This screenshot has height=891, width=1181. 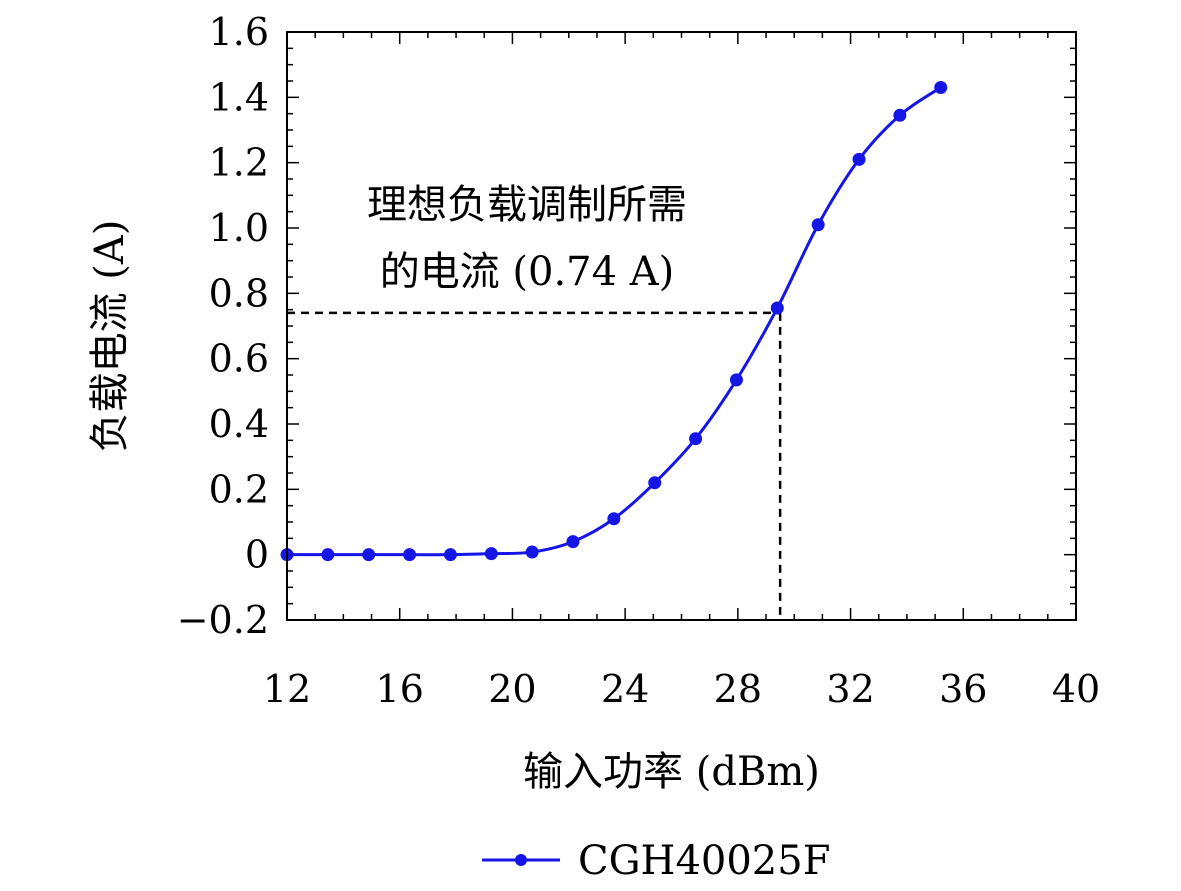 I want to click on x-axis-label: 输入功率 (dBm), so click(x=671, y=772).